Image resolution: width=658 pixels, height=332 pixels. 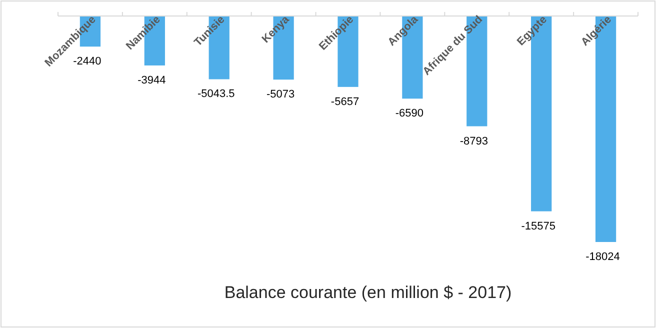 What do you see at coordinates (152, 80) in the screenshot?
I see `data-label: -3944` at bounding box center [152, 80].